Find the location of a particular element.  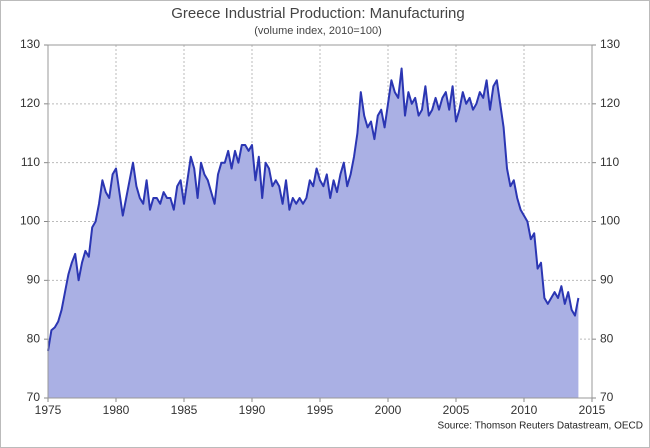

y-tick-label: 80 is located at coordinates (34, 338).